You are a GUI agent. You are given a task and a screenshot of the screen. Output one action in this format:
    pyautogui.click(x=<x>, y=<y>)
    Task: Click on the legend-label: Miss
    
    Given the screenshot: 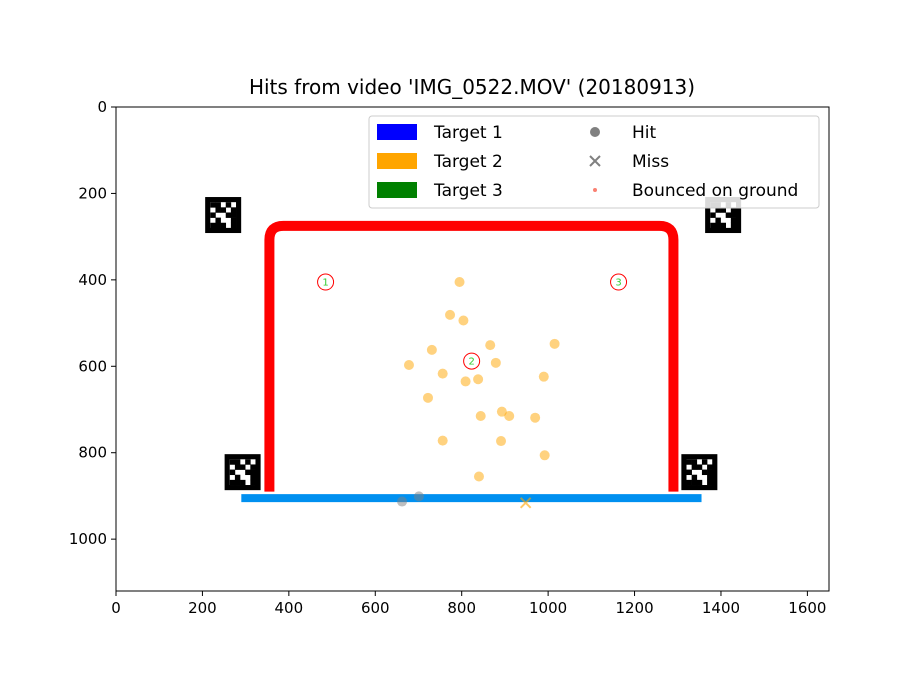 What is the action you would take?
    pyautogui.click(x=650, y=162)
    